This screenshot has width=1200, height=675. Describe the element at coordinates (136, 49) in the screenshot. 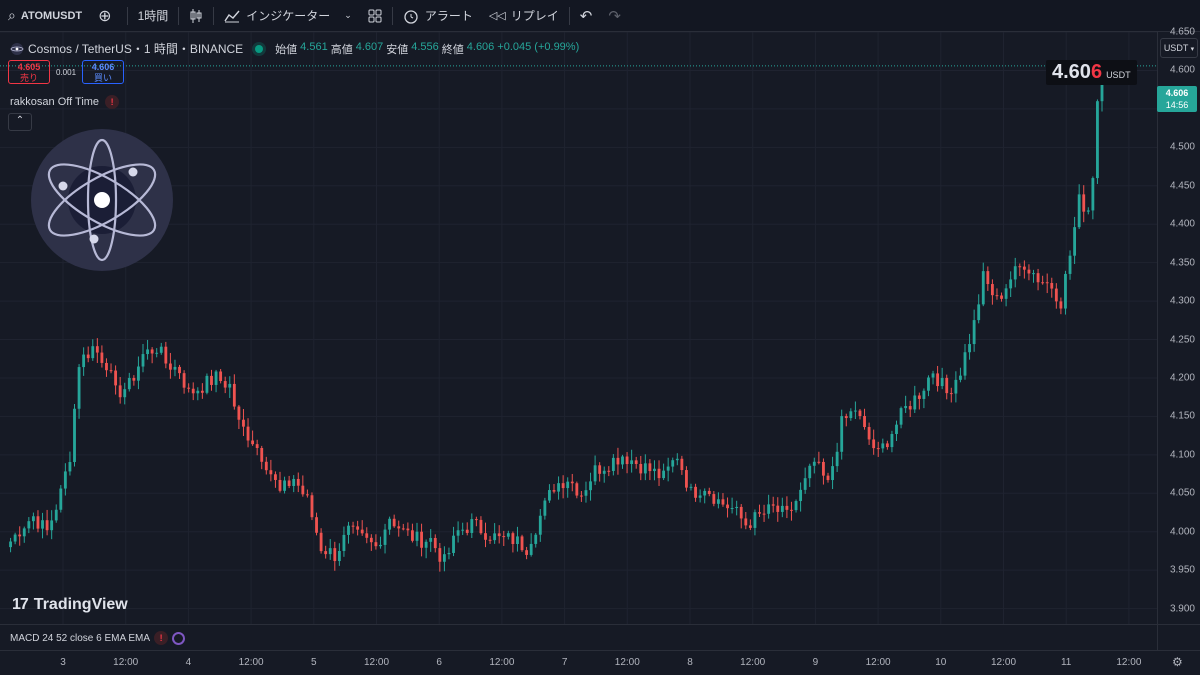

I see `chart-title: Cosmos / TetherUS・1 時間・BINANCE` at that location.